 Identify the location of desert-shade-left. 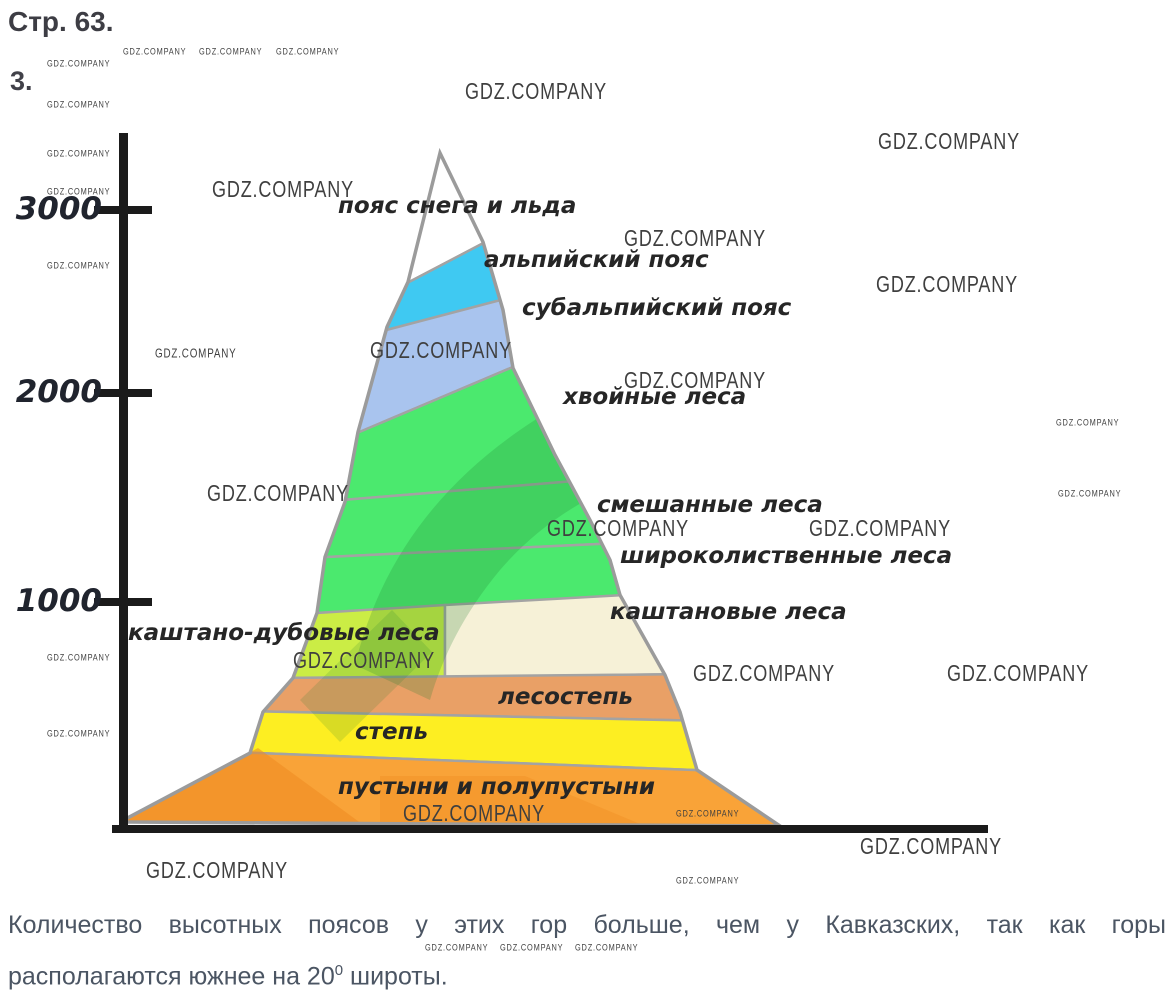
(241, 786).